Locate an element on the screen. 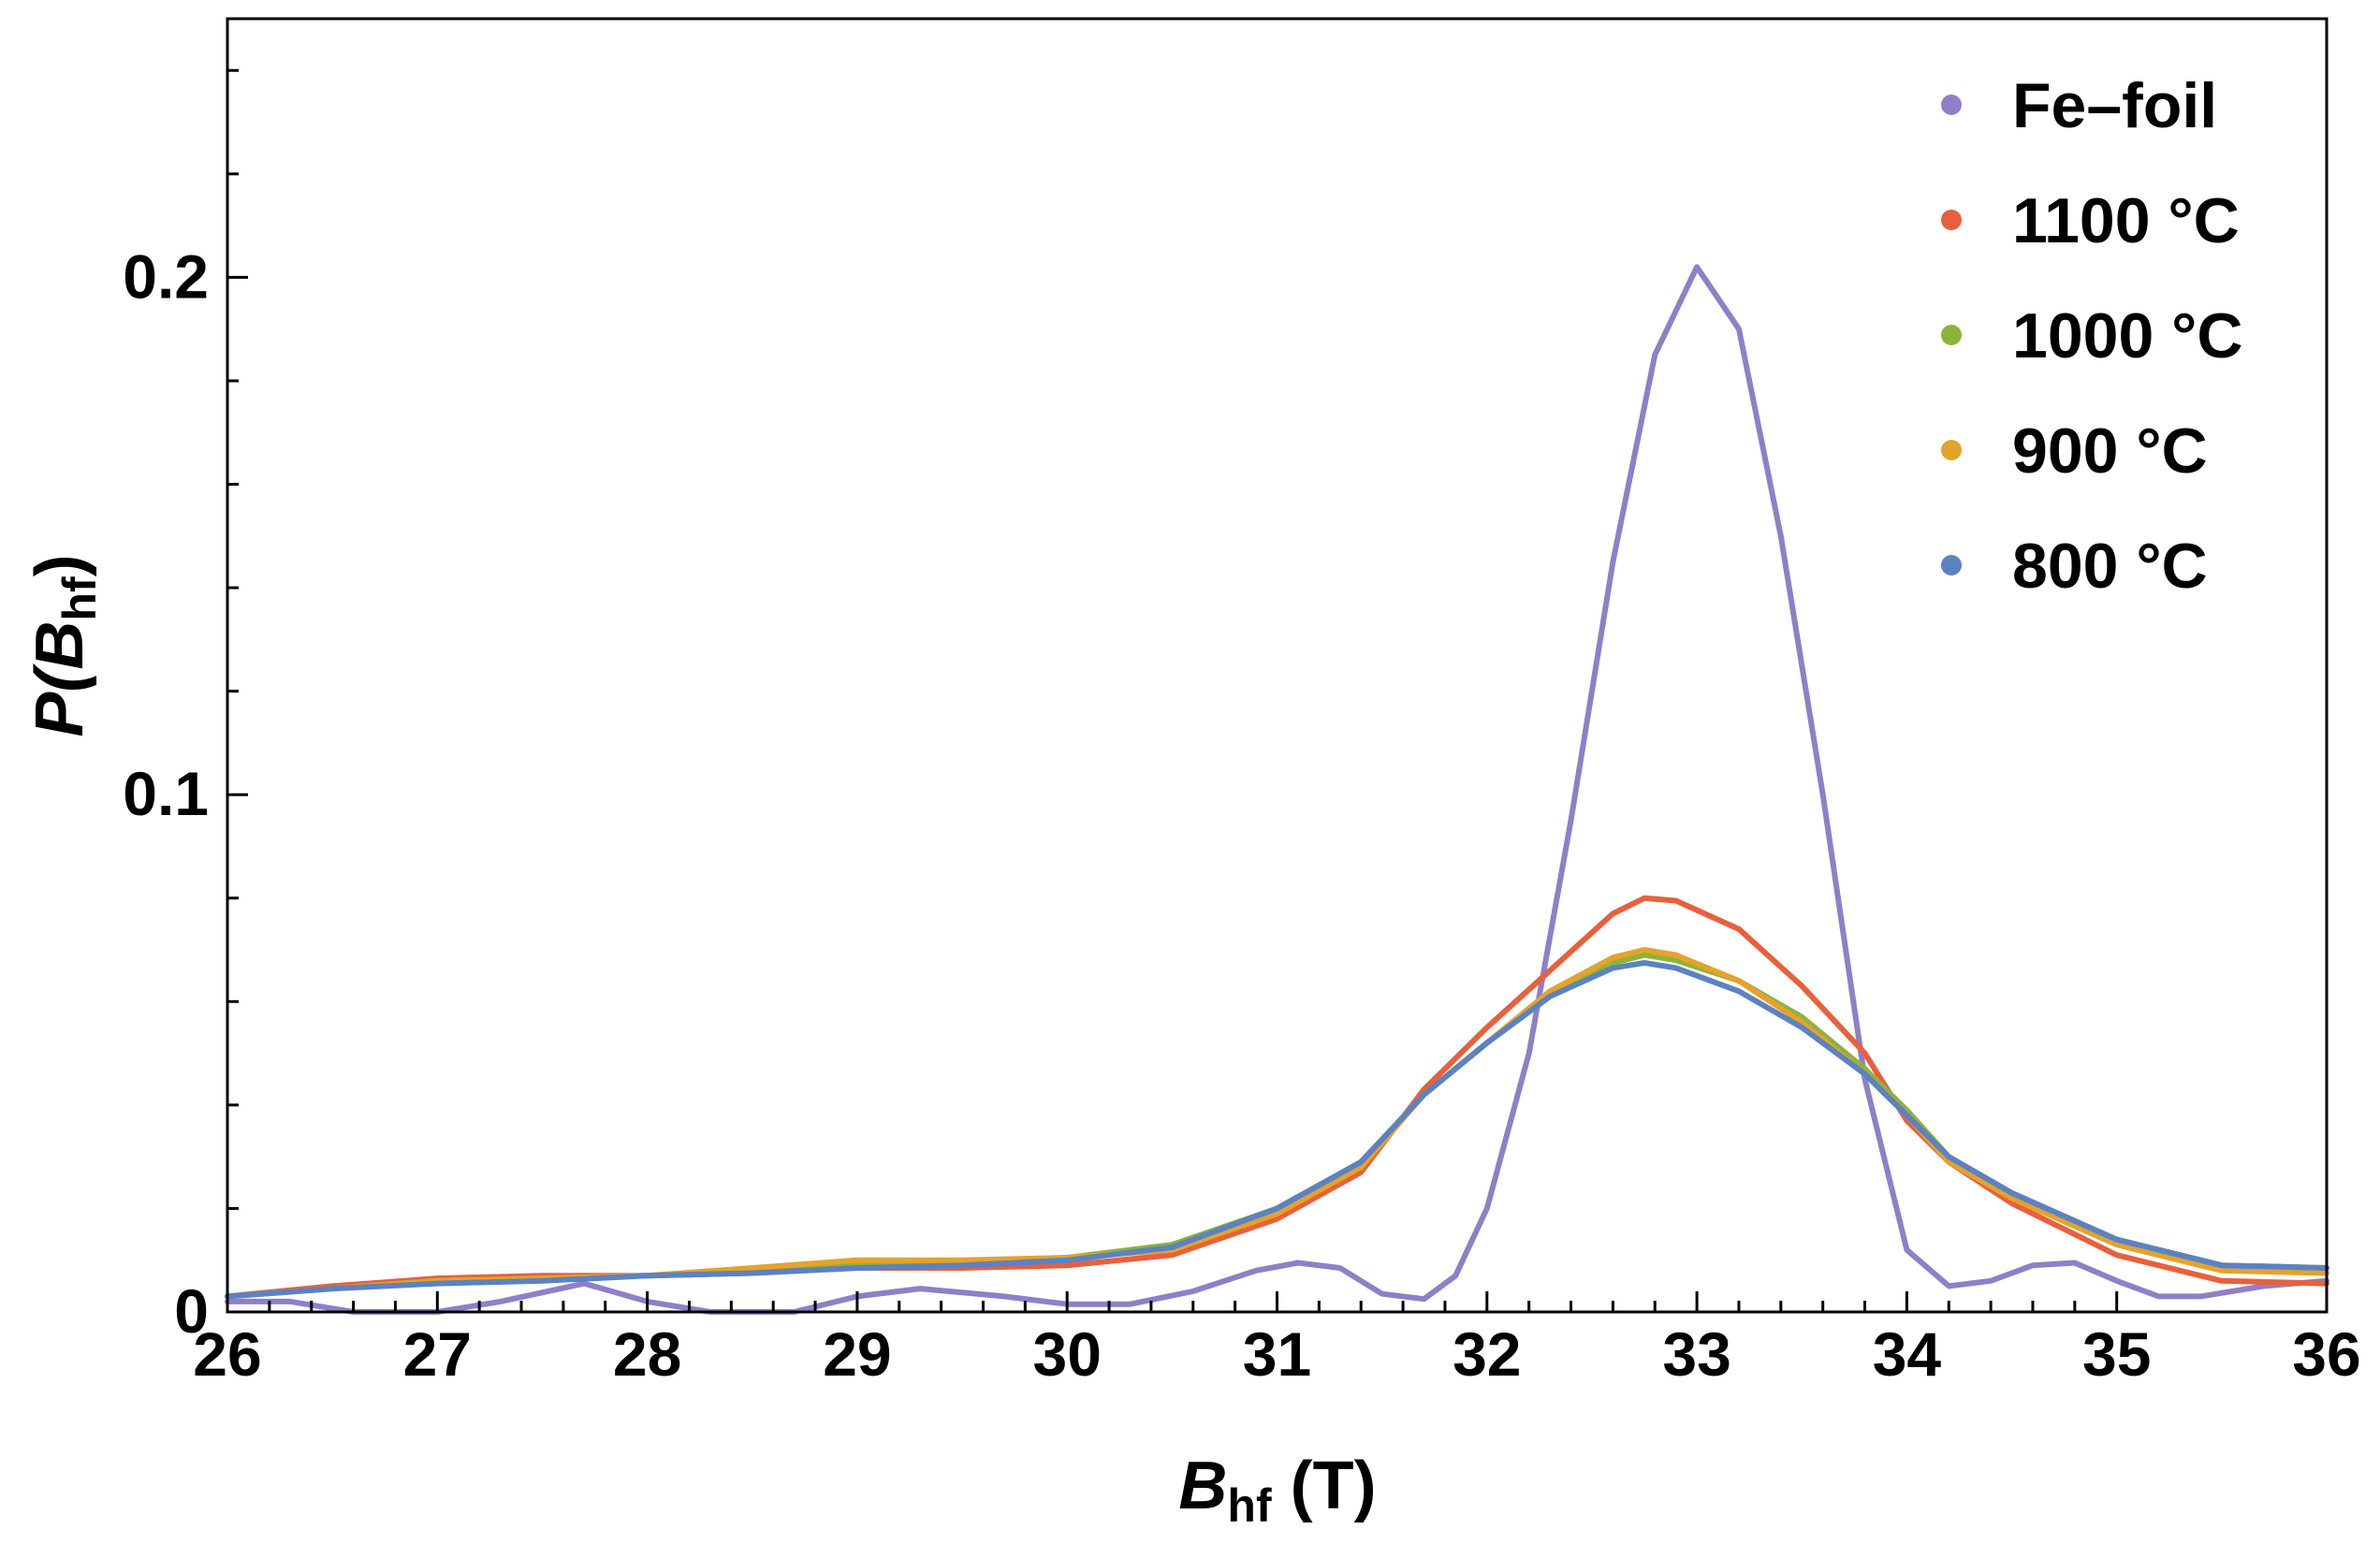 This screenshot has width=2380, height=1544. legend-label: 900 °C is located at coordinates (2110, 451).